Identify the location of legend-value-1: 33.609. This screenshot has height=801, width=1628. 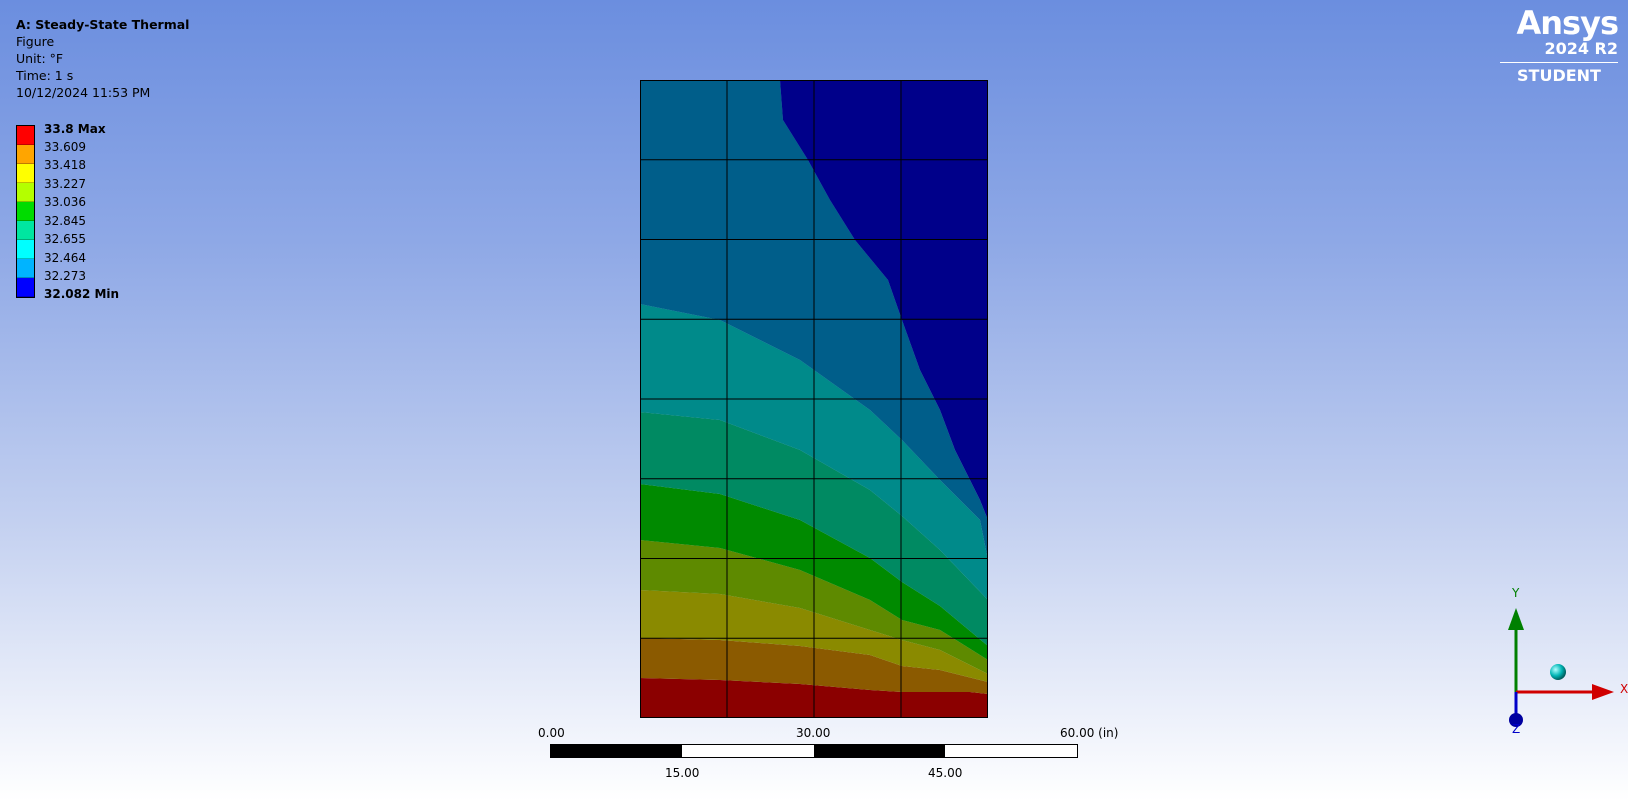
(65, 147).